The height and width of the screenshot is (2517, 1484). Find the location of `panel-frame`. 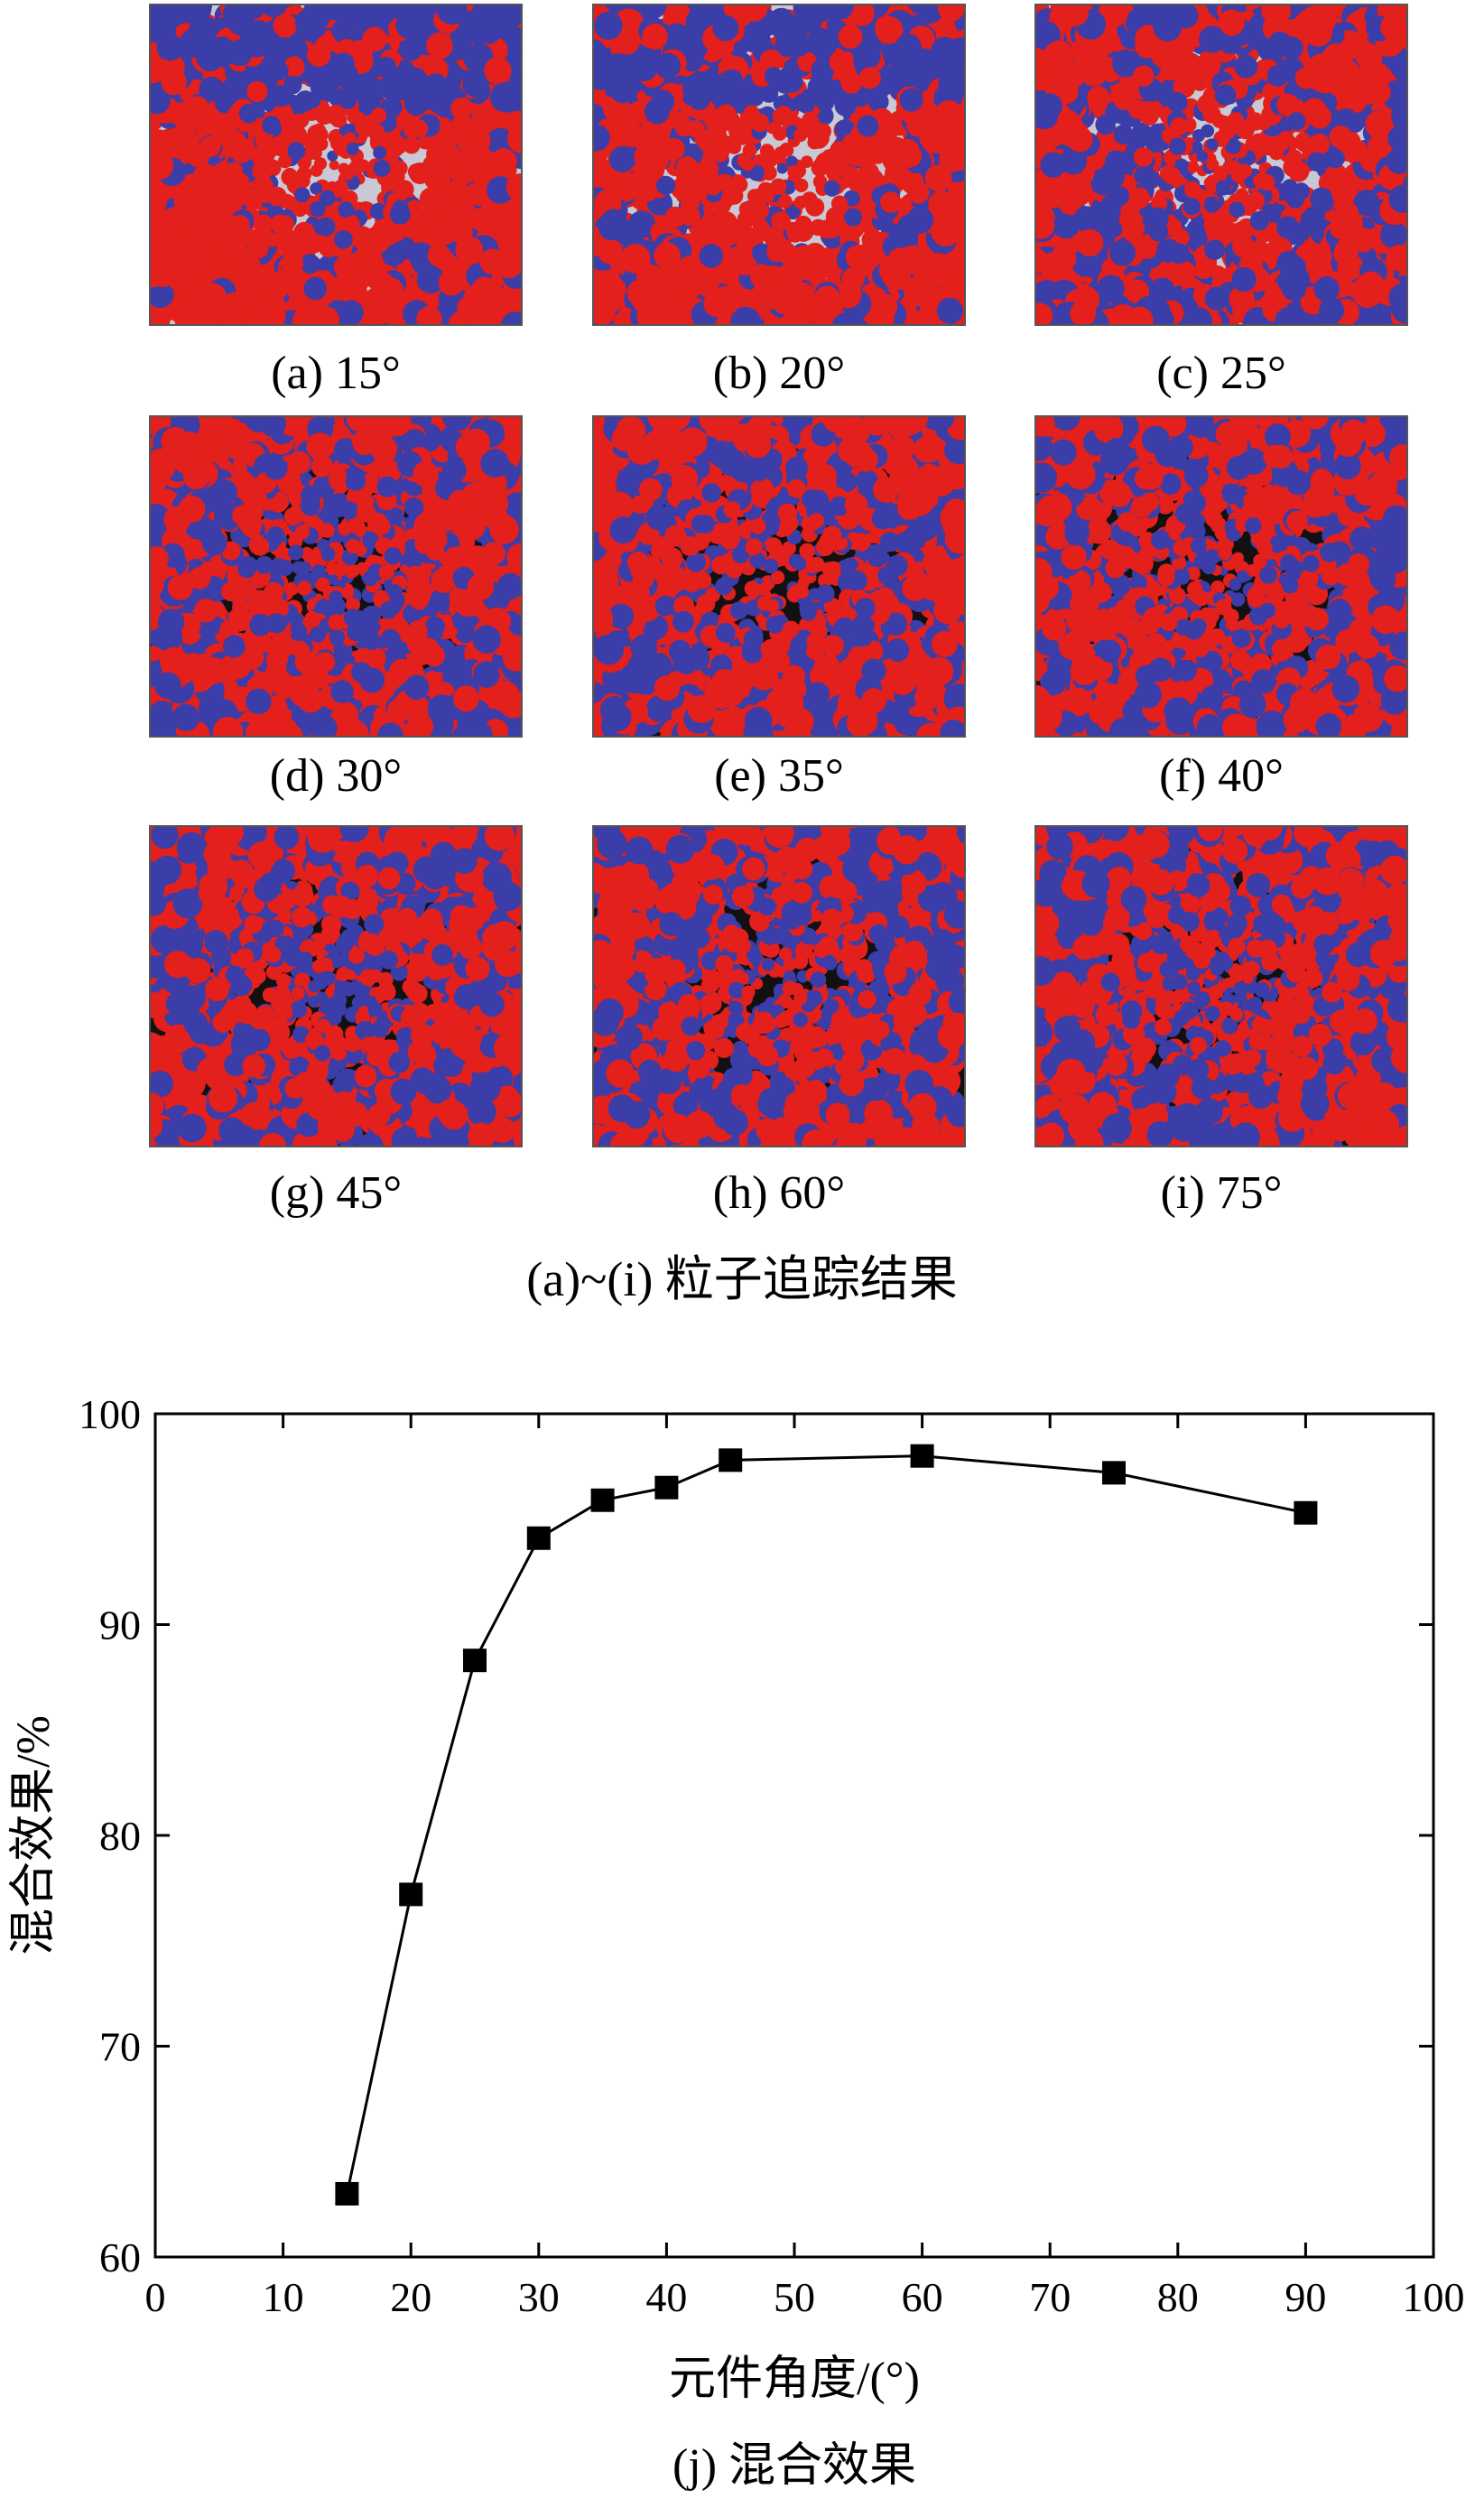

panel-frame is located at coordinates (1221, 165).